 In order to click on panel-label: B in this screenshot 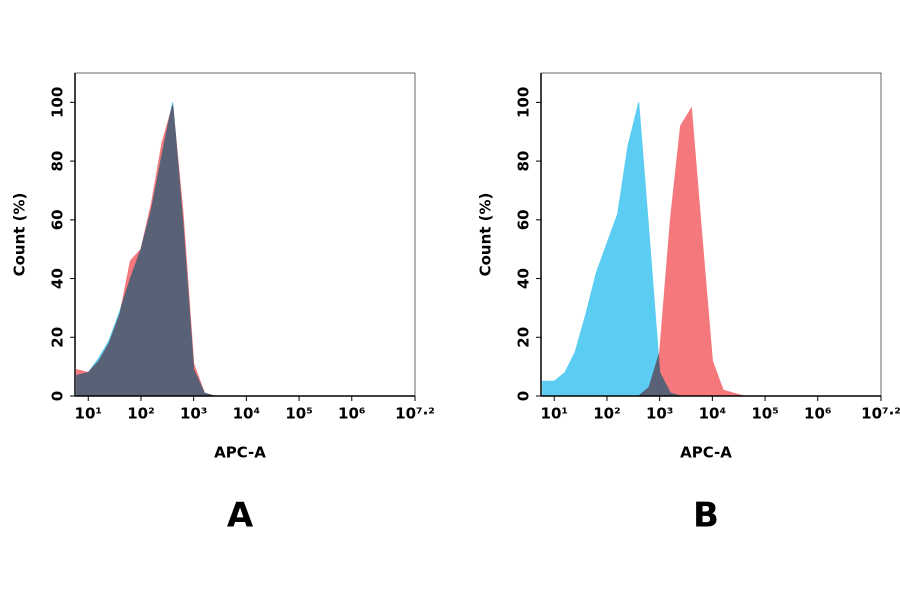, I will do `click(706, 516)`.